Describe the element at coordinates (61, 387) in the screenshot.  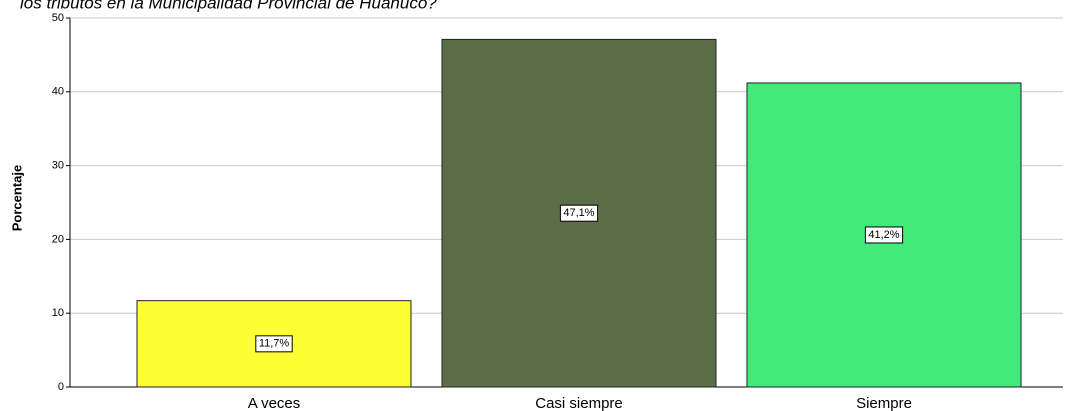
I see `y-tick-label: 0` at that location.